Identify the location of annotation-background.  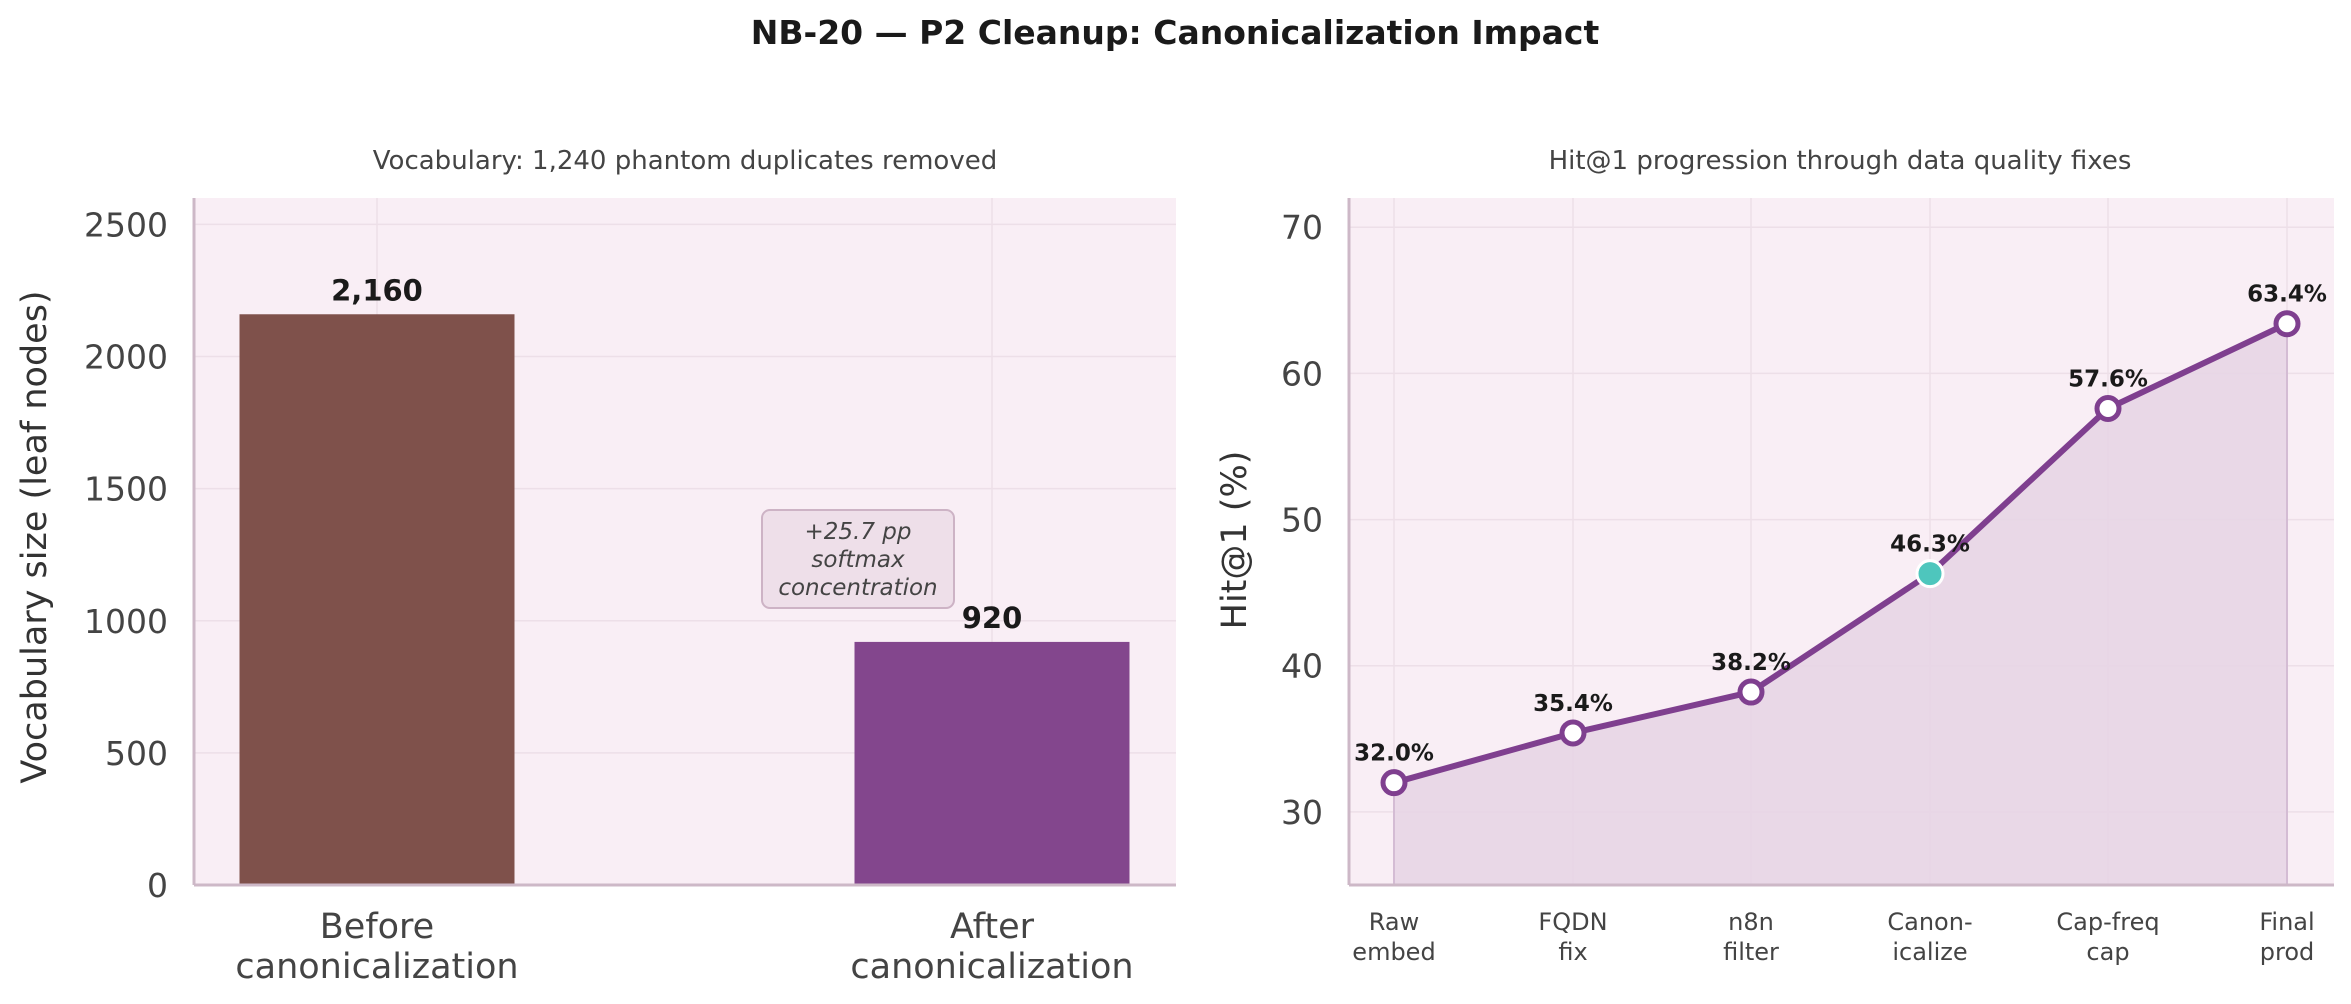
(858, 559).